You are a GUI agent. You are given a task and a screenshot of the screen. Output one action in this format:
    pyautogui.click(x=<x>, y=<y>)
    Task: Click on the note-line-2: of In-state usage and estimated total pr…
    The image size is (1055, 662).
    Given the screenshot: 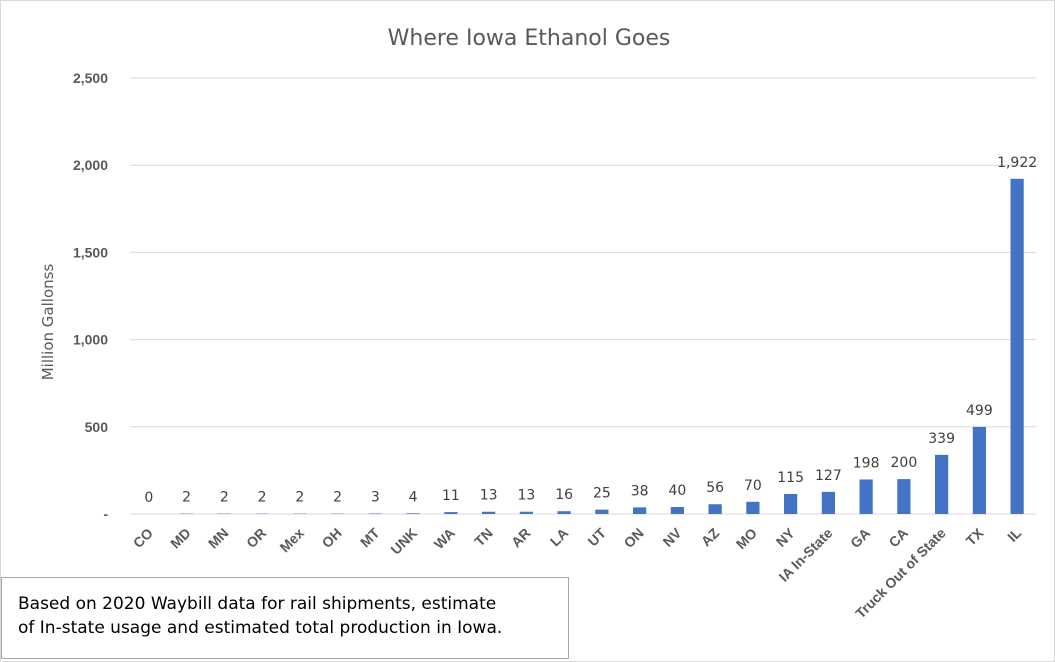 What is the action you would take?
    pyautogui.click(x=260, y=628)
    